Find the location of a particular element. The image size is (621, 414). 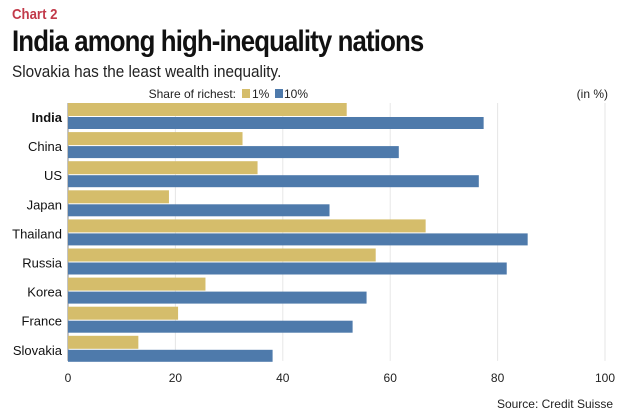

bar-france-10pct is located at coordinates (210, 326).